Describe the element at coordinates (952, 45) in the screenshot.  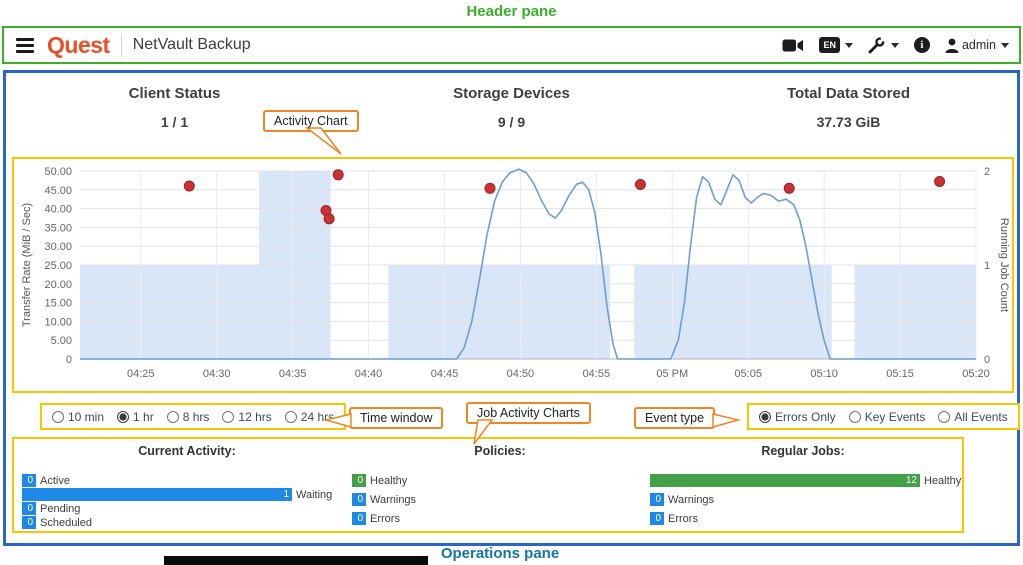
I see `user-icon` at that location.